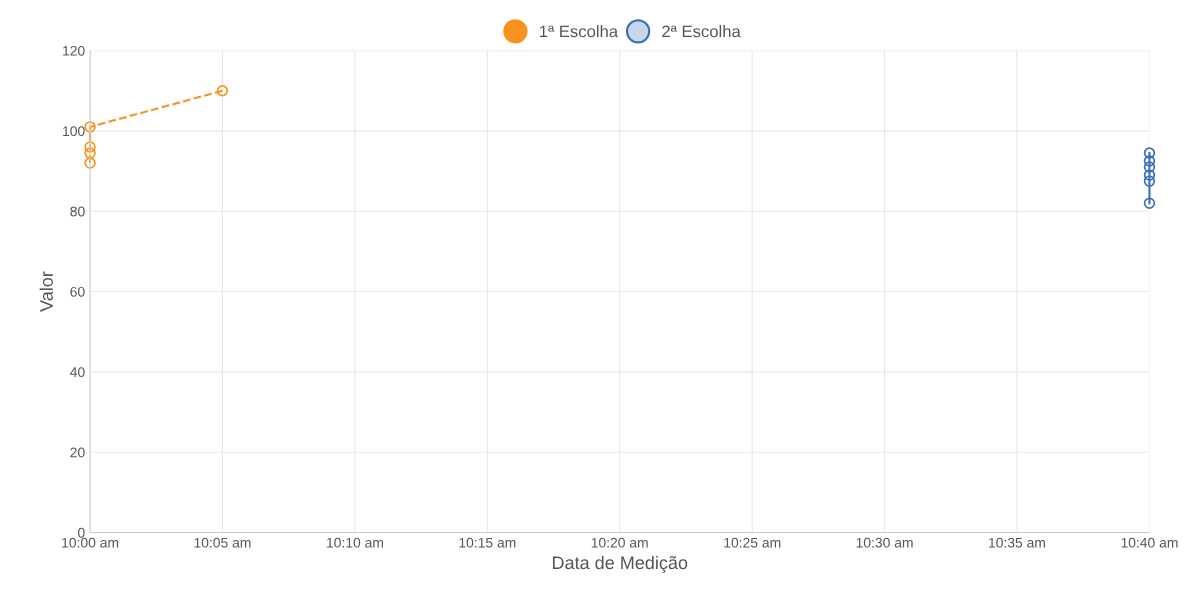  What do you see at coordinates (619, 542) in the screenshot?
I see `x-tick-label: 10:20 am` at bounding box center [619, 542].